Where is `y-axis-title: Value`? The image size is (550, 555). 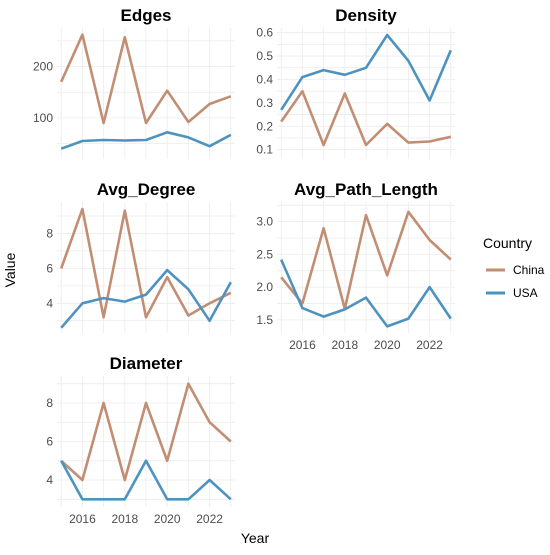
y-axis-title: Value is located at coordinates (10, 269).